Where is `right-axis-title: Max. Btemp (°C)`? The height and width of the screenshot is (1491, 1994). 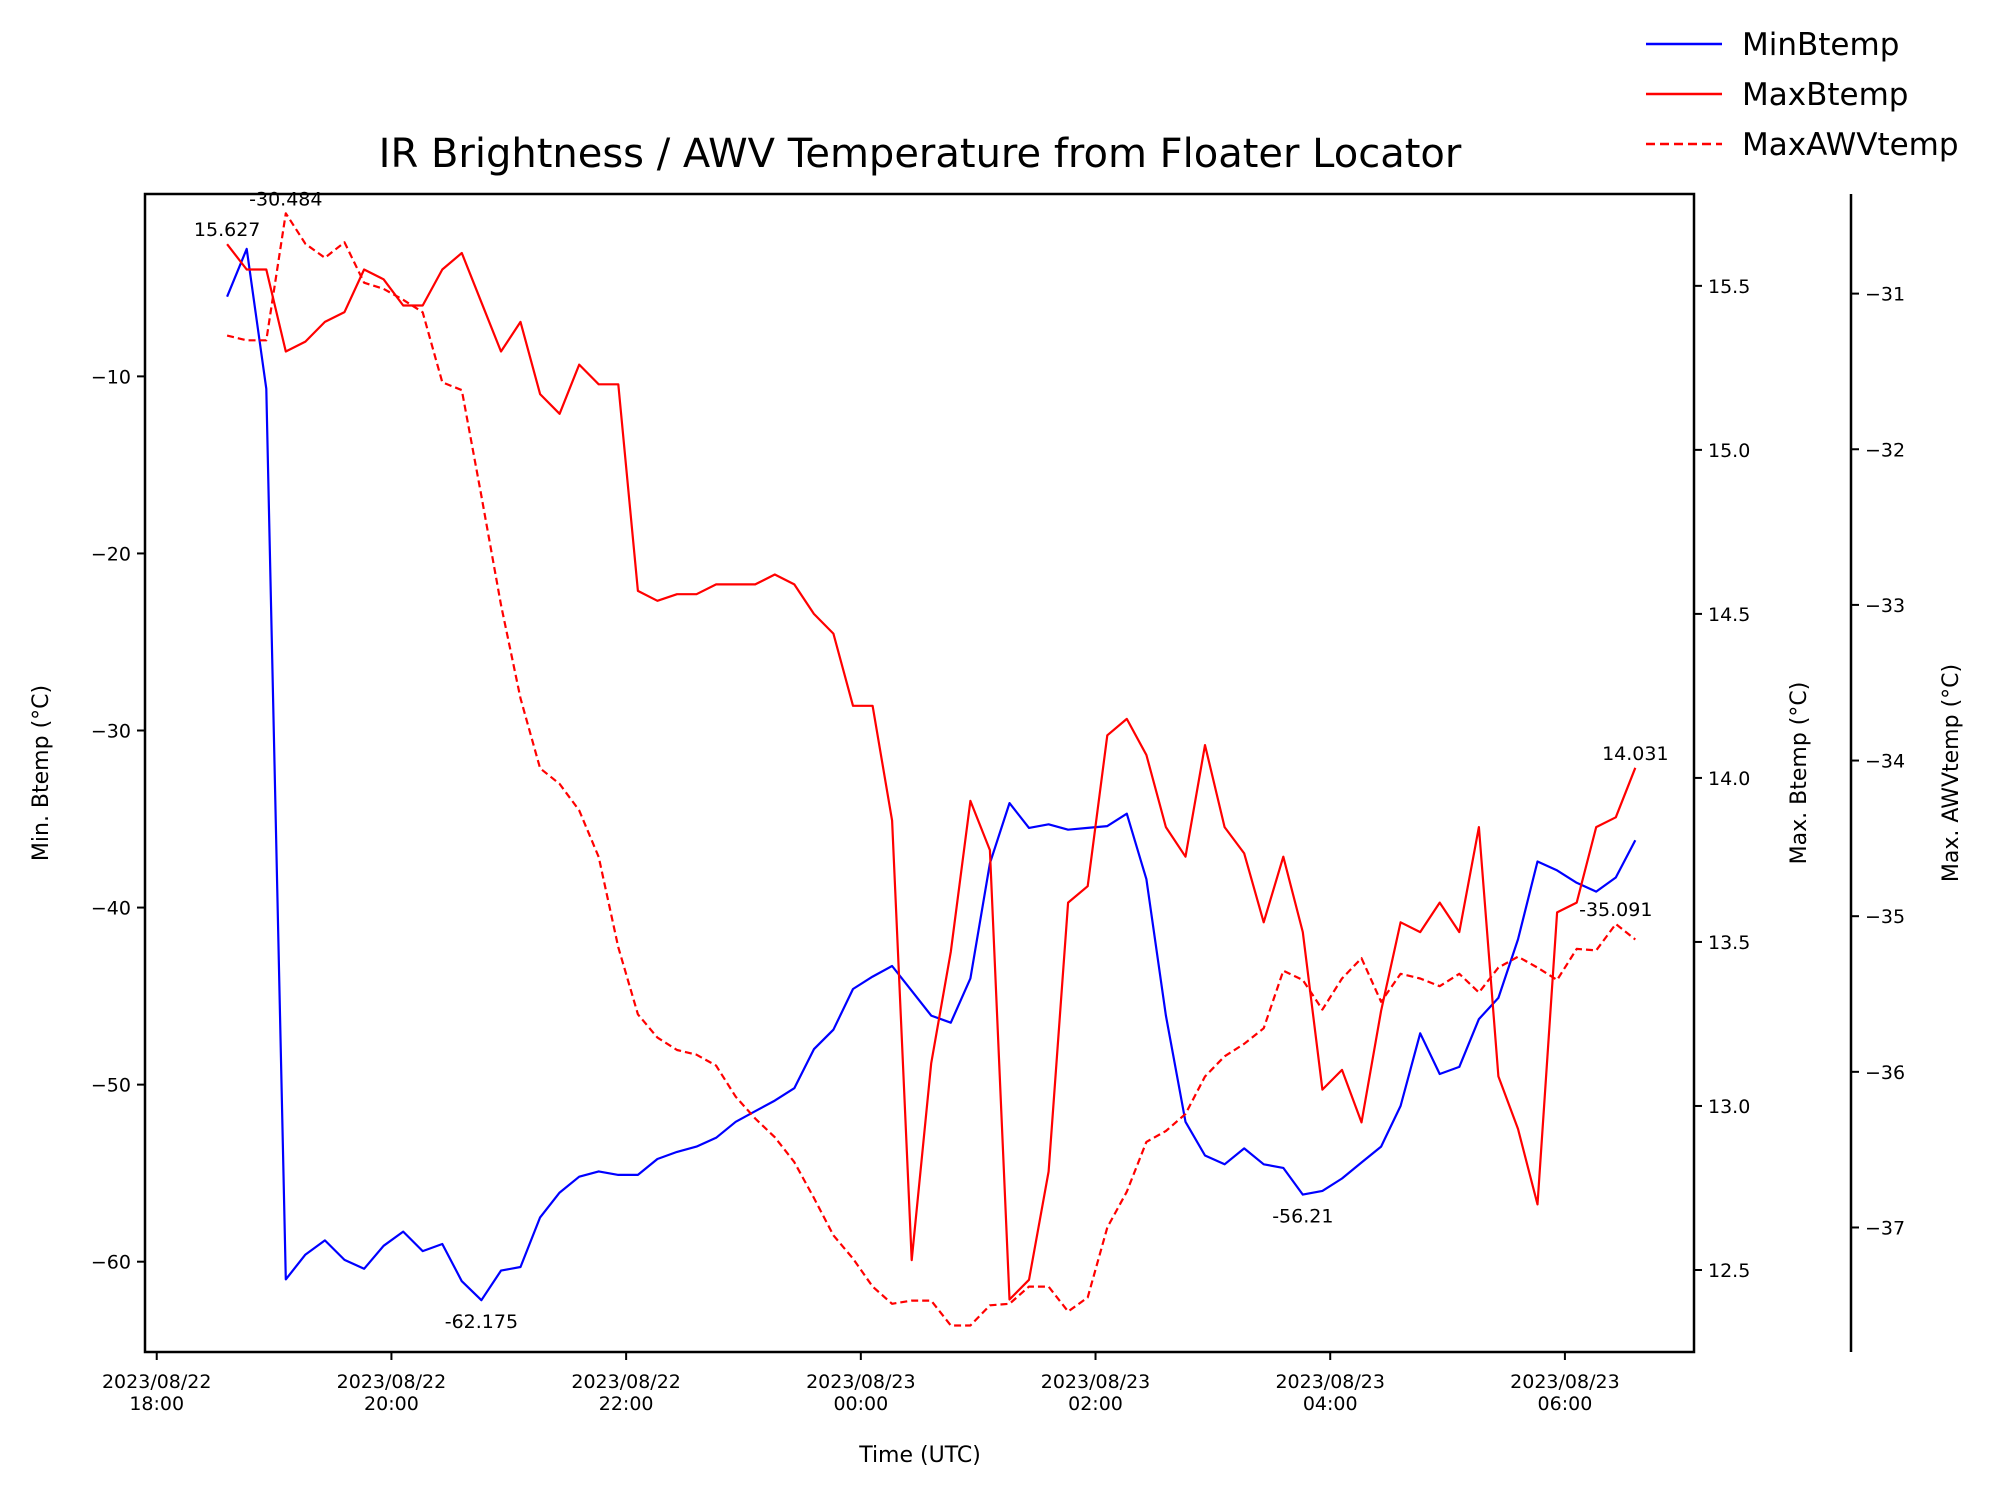 right-axis-title: Max. Btemp (°C) is located at coordinates (1799, 773).